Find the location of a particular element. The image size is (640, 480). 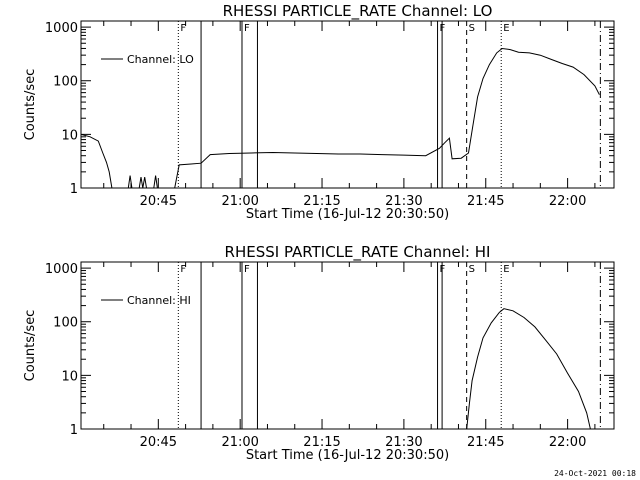

chart-title: RHESSI PARTICLE_RATE Channel: HI is located at coordinates (358, 252).